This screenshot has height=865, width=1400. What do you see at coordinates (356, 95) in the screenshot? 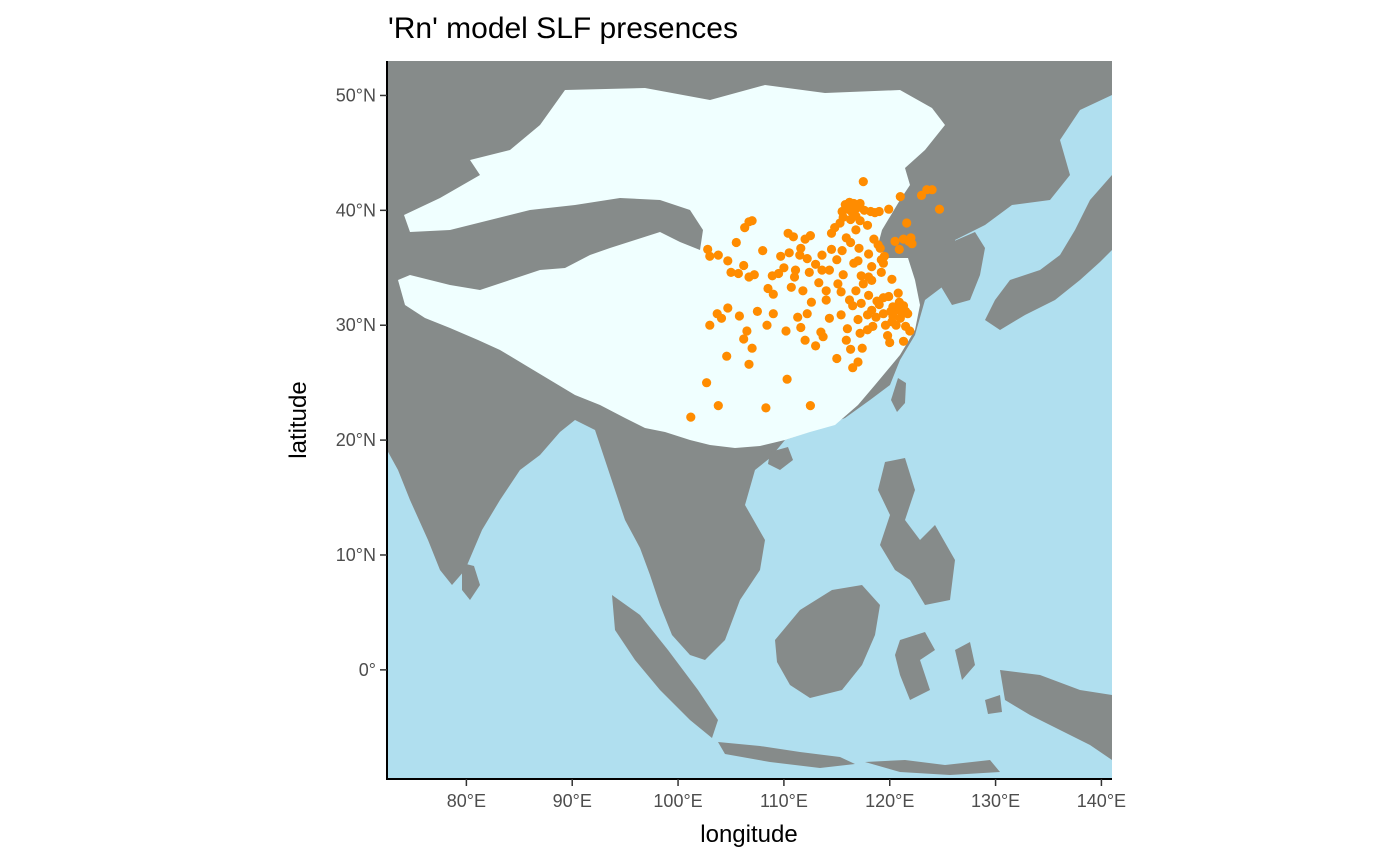
I see `y-tick-label: 50°N` at bounding box center [356, 95].